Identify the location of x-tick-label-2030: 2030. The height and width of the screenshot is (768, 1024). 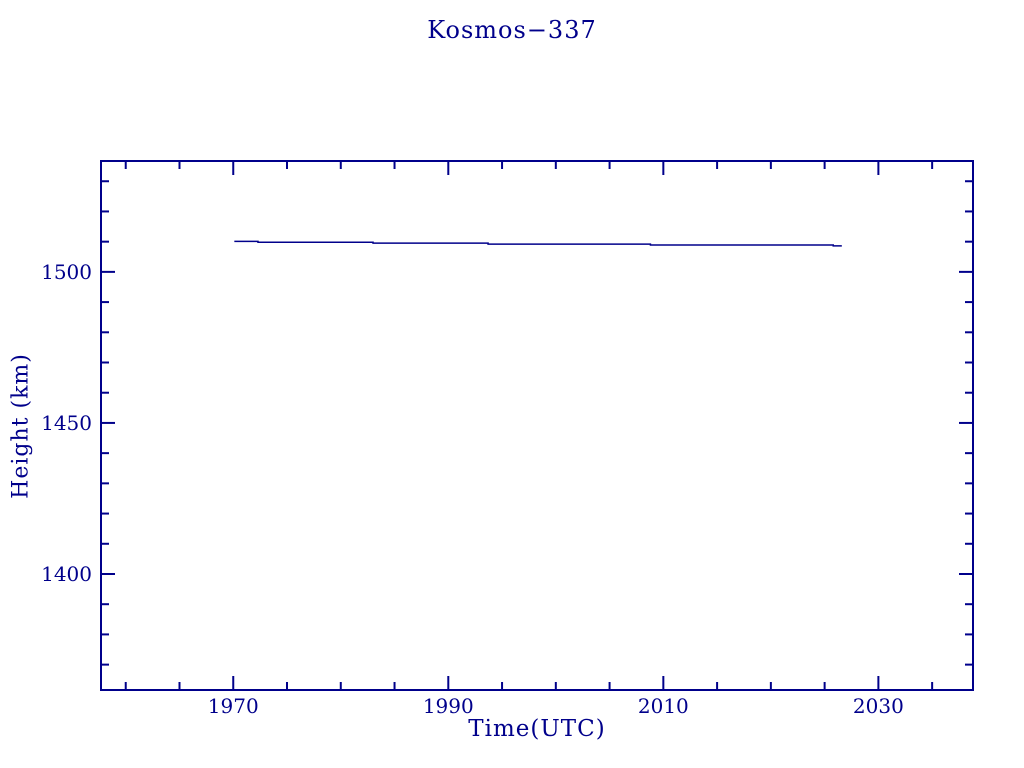
(878, 706).